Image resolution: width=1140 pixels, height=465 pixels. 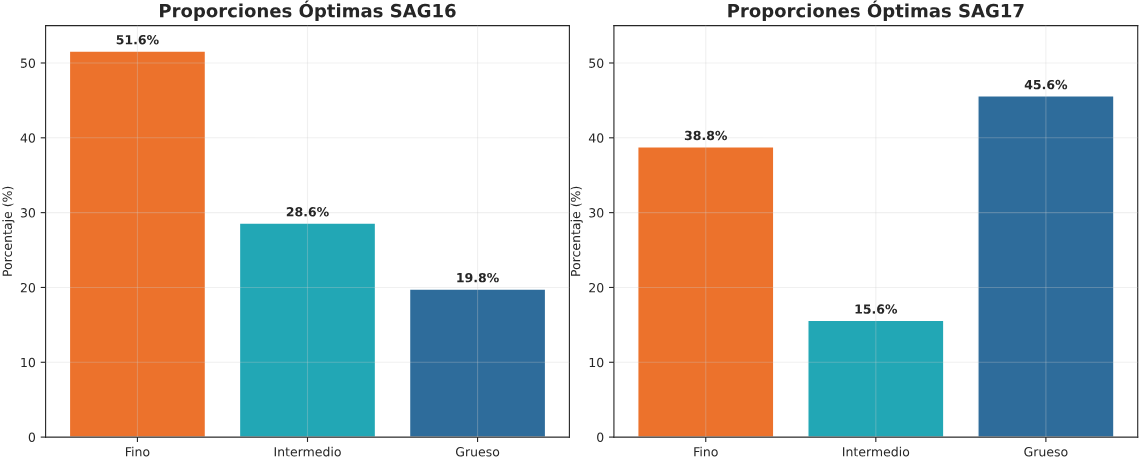 I want to click on data-label: 38.8%, so click(x=706, y=135).